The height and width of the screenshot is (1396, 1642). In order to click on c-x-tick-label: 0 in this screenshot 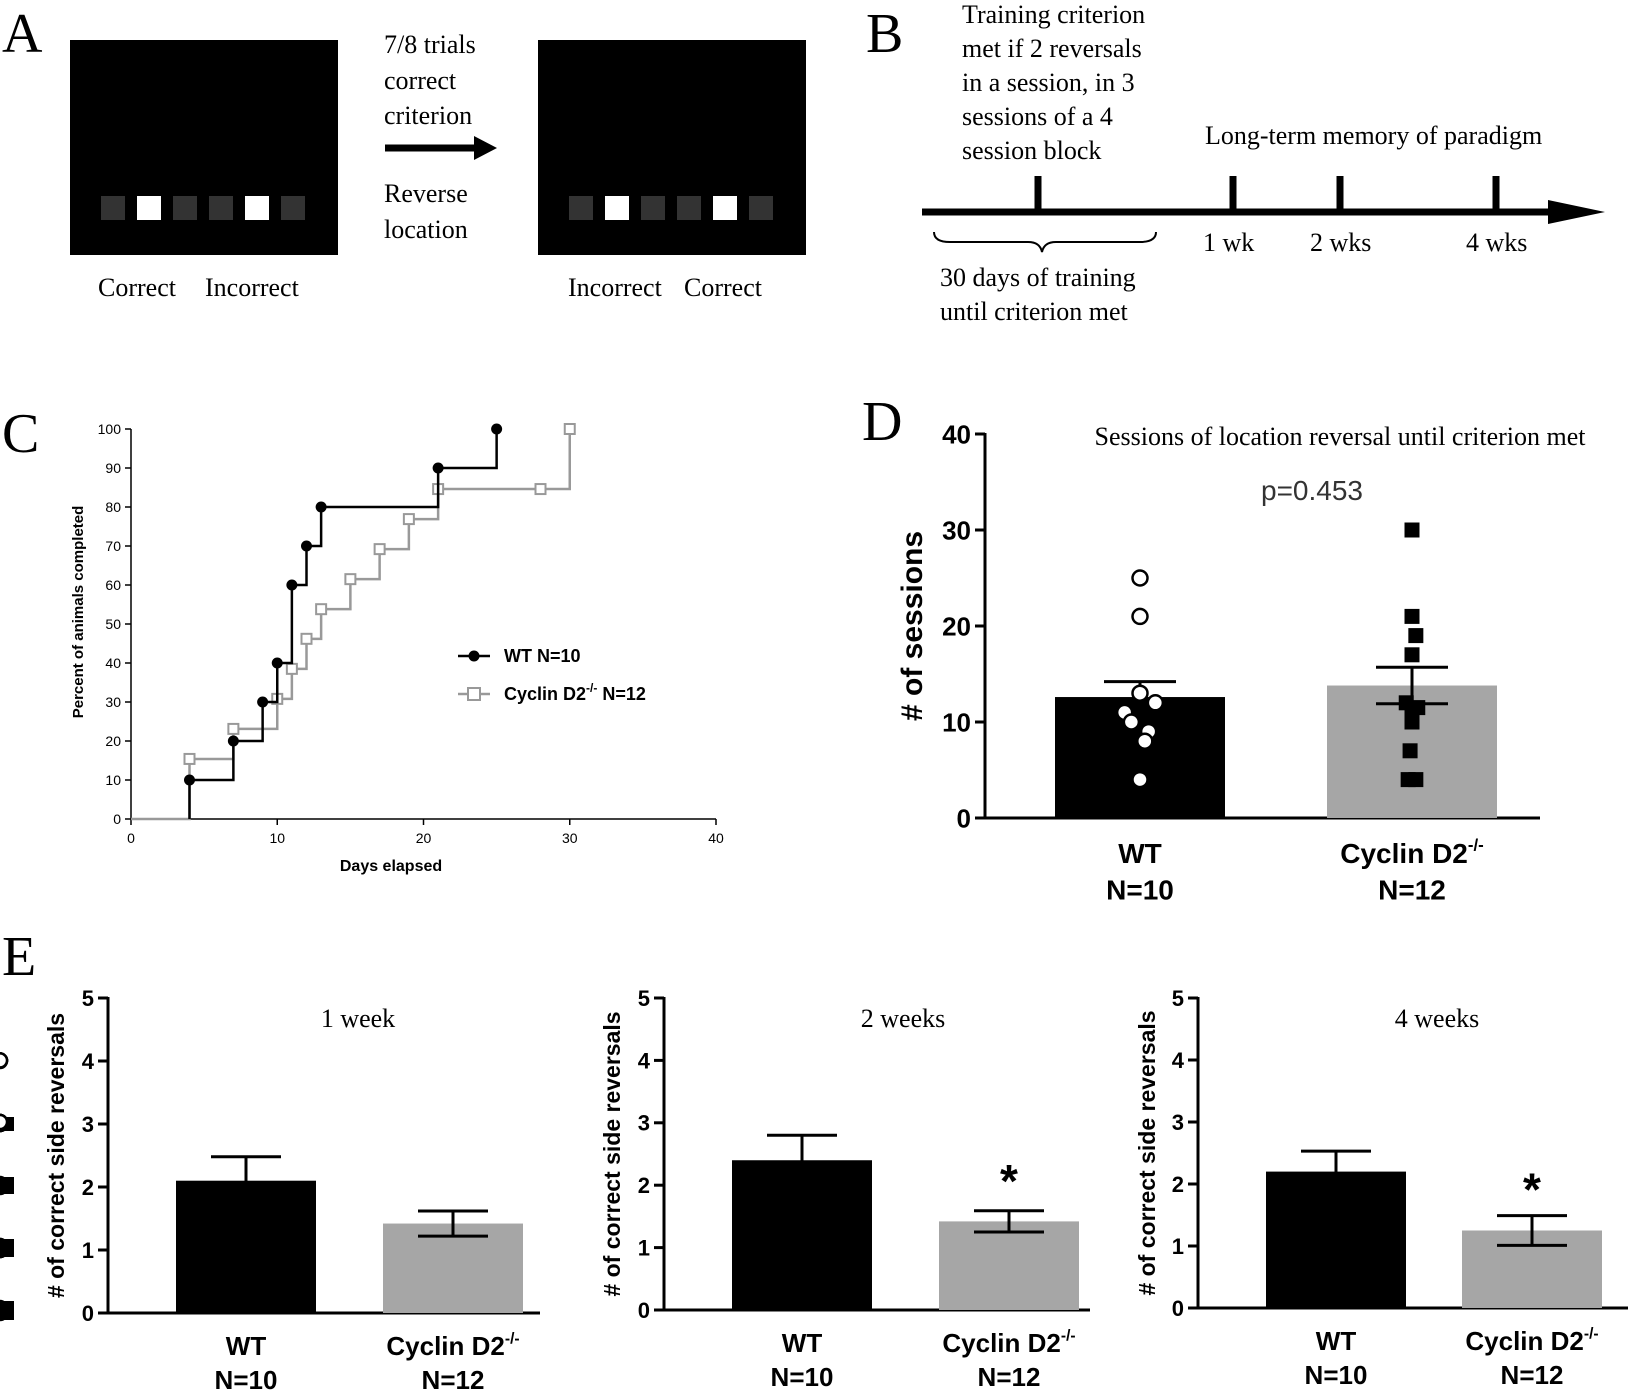, I will do `click(131, 838)`.